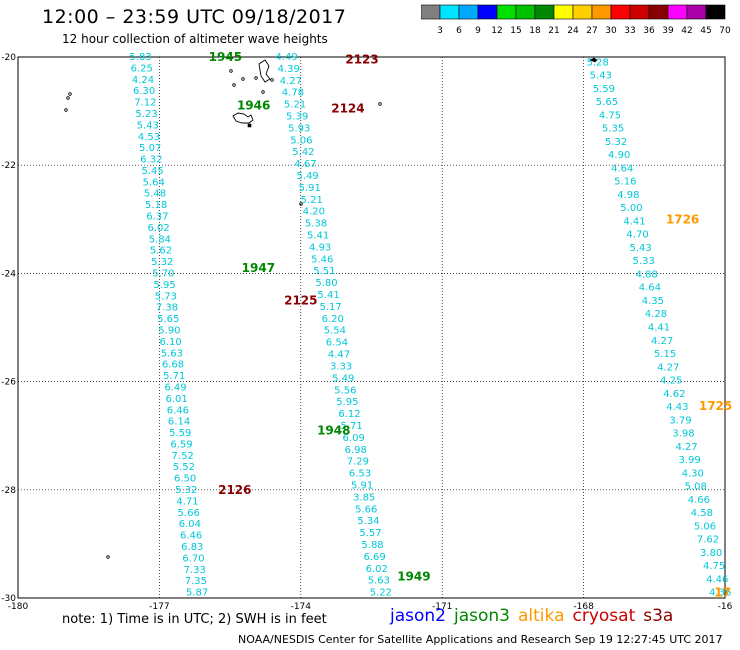 Image resolution: width=740 pixels, height=650 pixels. Describe the element at coordinates (192, 547) in the screenshot. I see `swh-value: 6.83` at that location.